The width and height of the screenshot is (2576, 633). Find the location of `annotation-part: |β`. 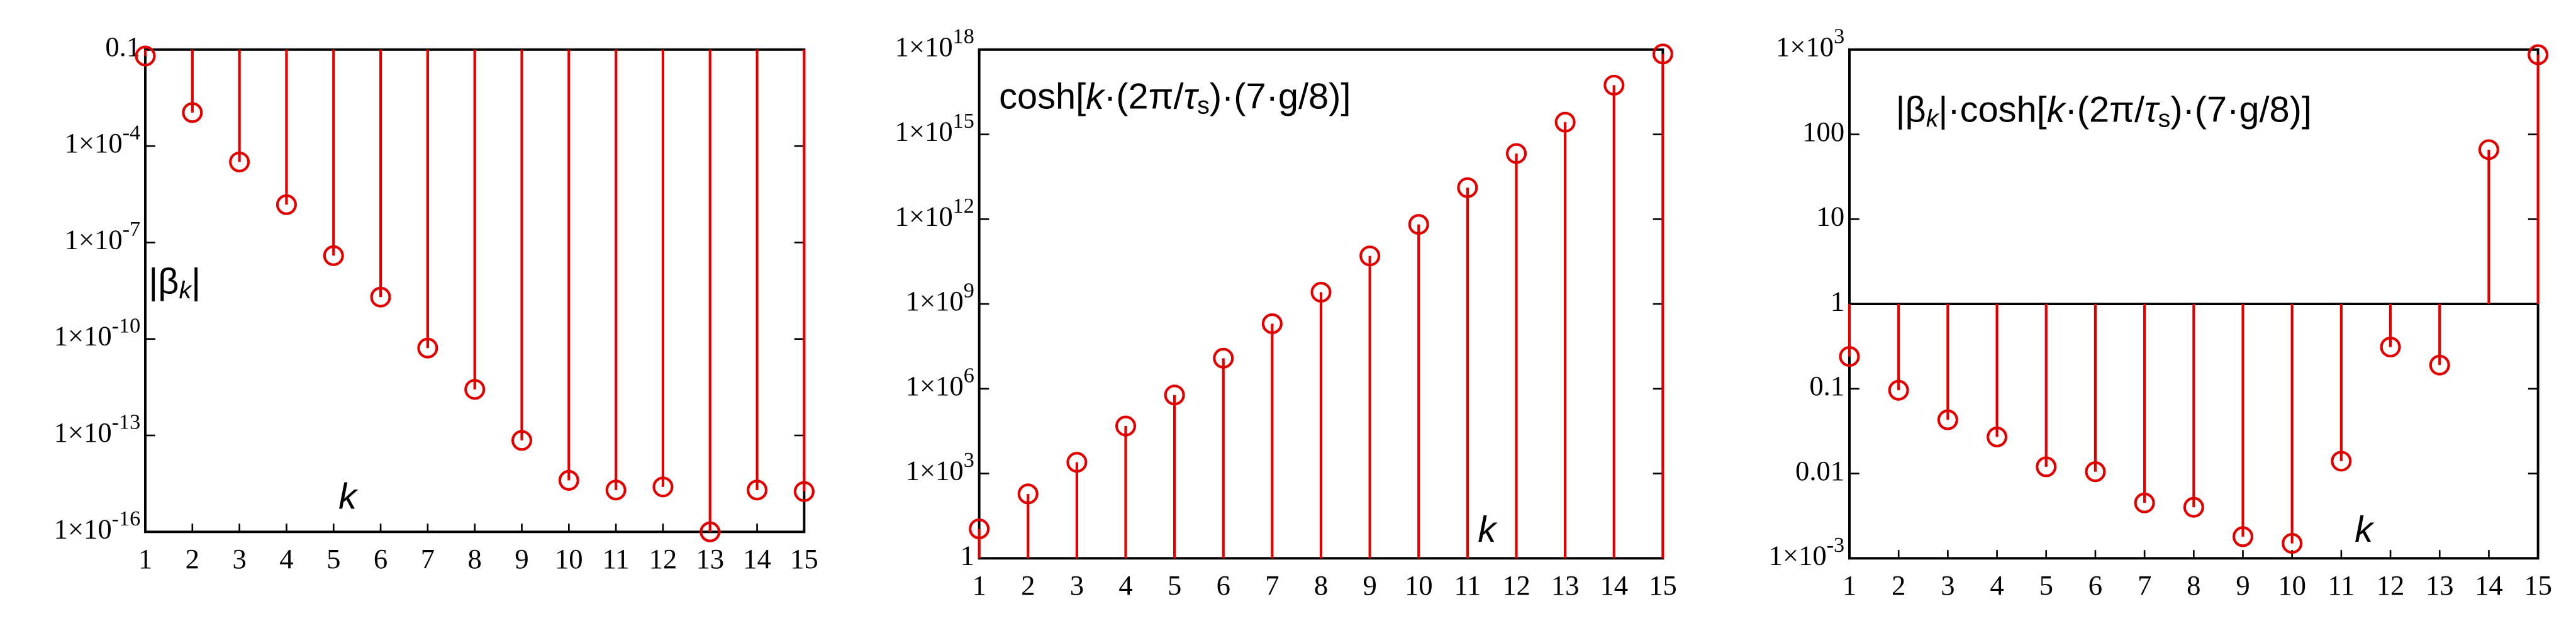

annotation-part: |β is located at coordinates (163, 282).